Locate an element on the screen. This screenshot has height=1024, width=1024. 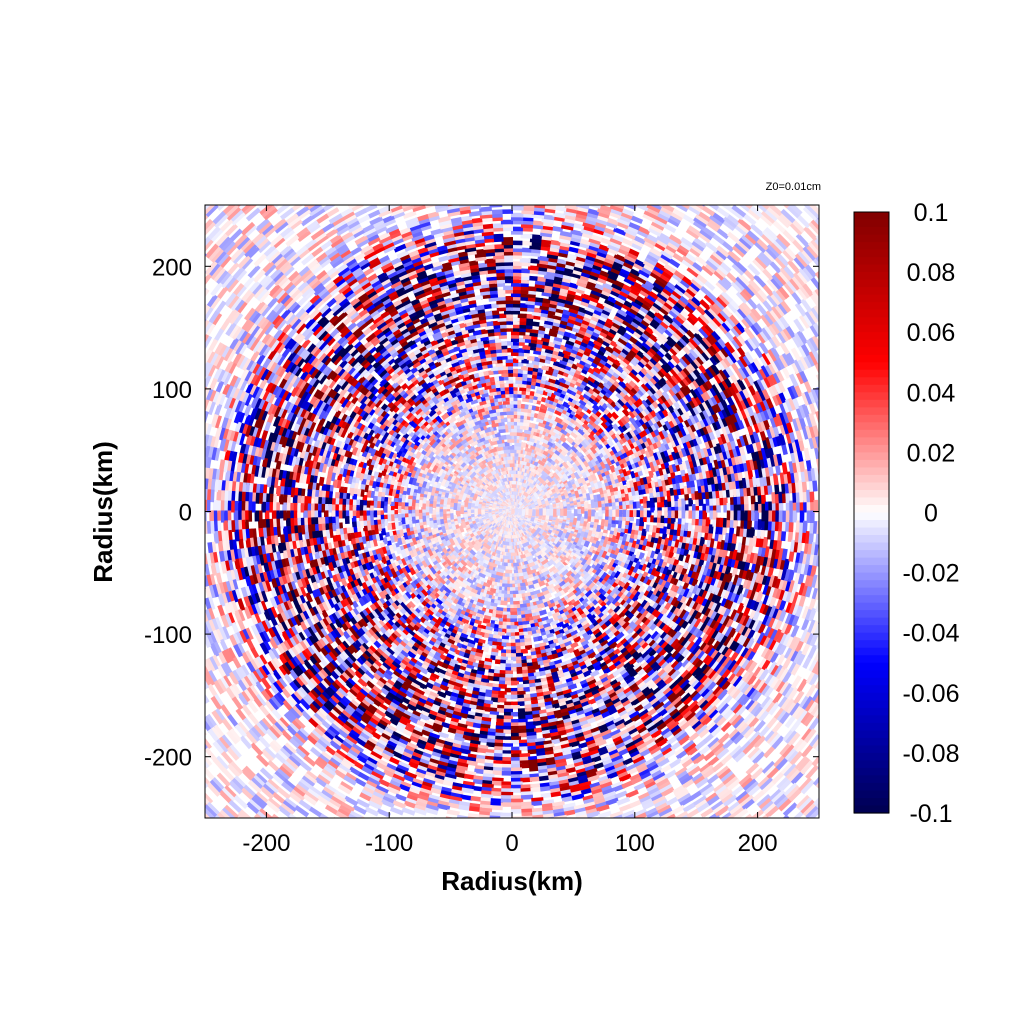
annotation-label: Z0=0.01cm is located at coordinates (793, 187).